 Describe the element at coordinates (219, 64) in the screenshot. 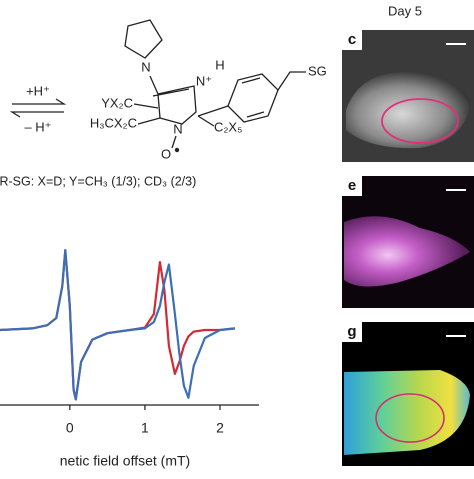

I see `atom: H` at that location.